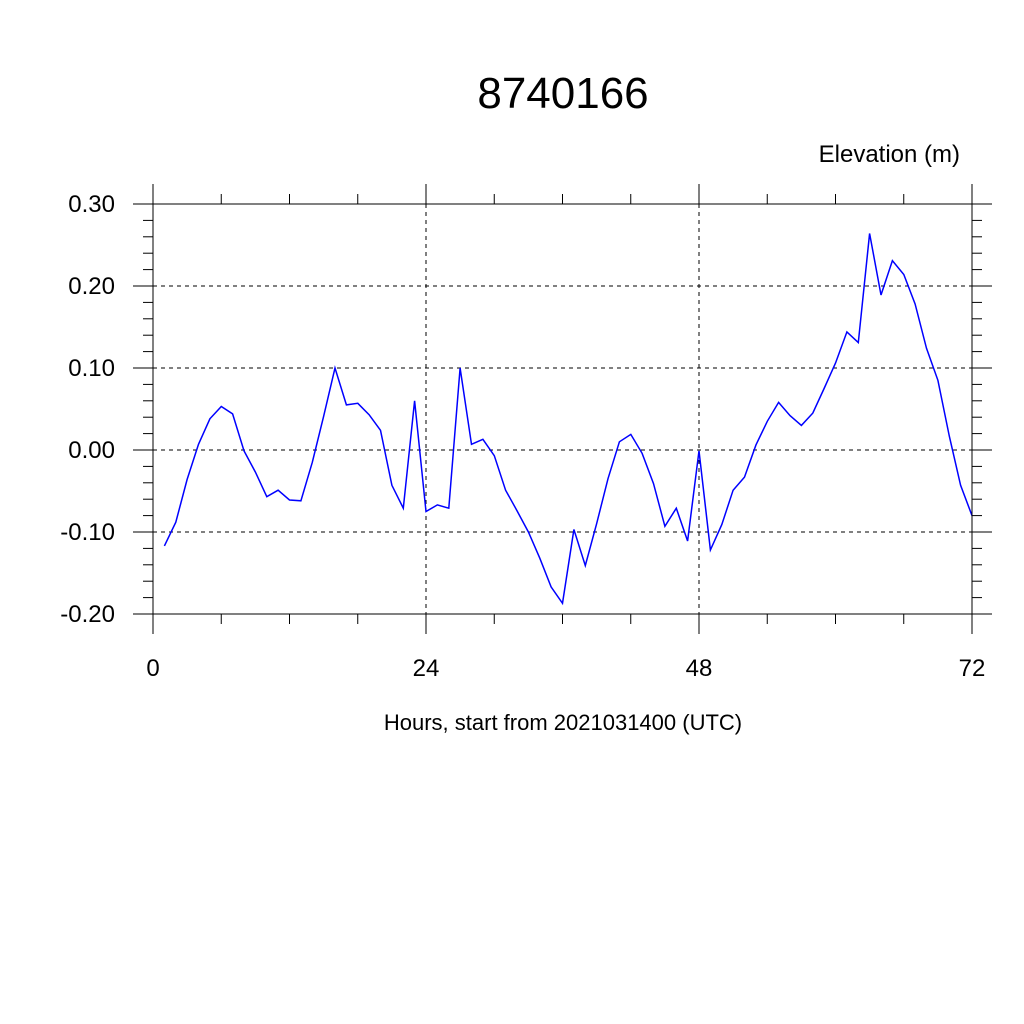 This screenshot has width=1024, height=1024. What do you see at coordinates (972, 668) in the screenshot?
I see `x-tick-label: 72` at bounding box center [972, 668].